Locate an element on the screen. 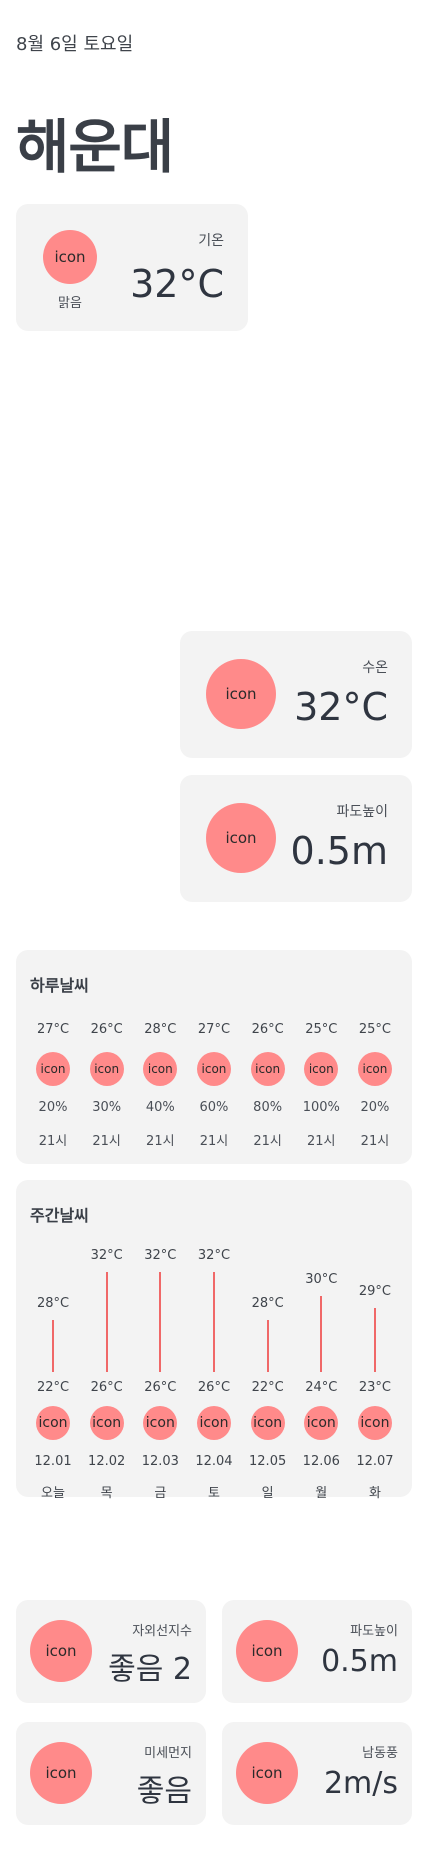 The width and height of the screenshot is (428, 1852). wave-detail-label: 파도높이 is located at coordinates (374, 1631).